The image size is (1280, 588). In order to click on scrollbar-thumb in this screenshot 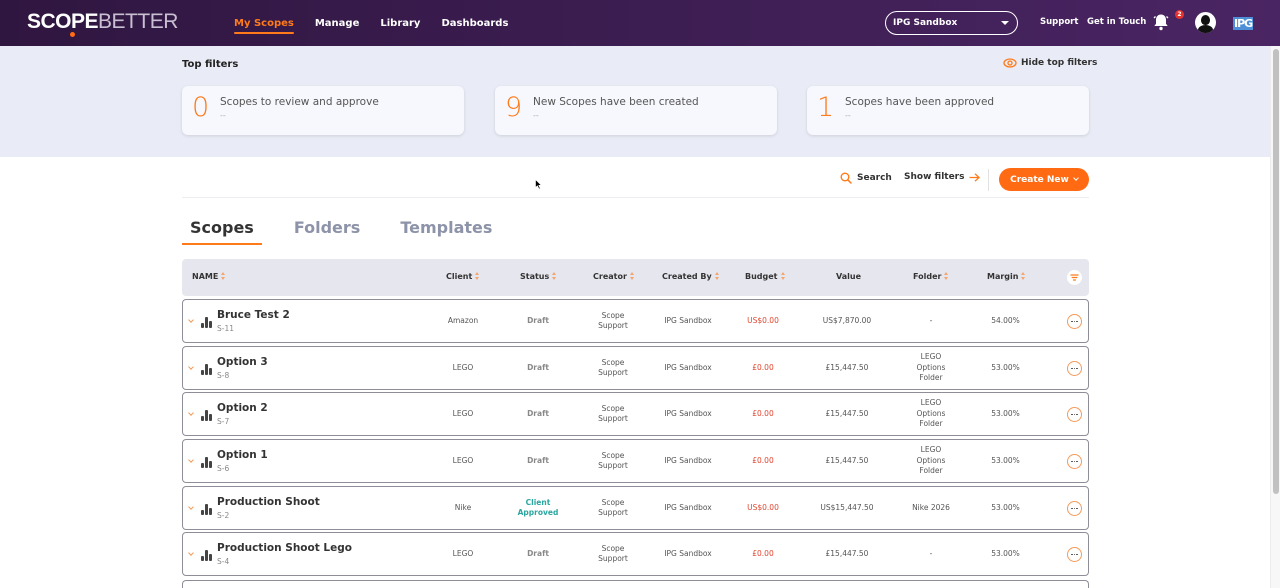, I will do `click(1276, 271)`.